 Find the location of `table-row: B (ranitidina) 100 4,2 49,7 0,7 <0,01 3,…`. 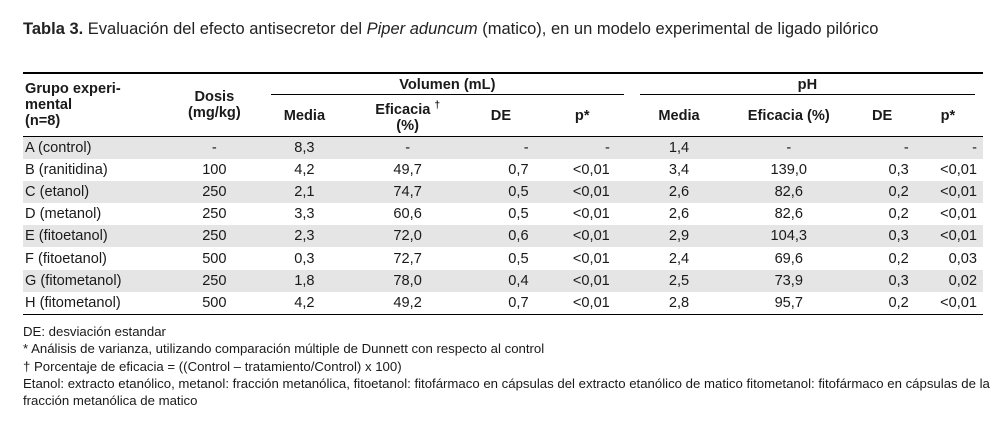

table-row: B (ranitidina) 100 4,2 49,7 0,7 <0,01 3,… is located at coordinates (503, 170).